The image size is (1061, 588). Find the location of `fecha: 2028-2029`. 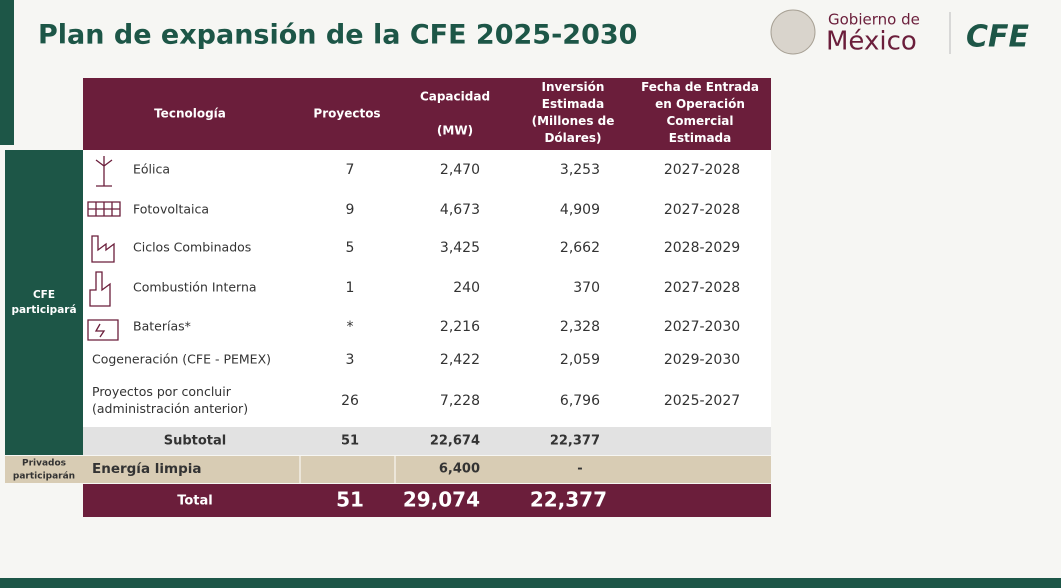

fecha: 2028-2029 is located at coordinates (702, 248).